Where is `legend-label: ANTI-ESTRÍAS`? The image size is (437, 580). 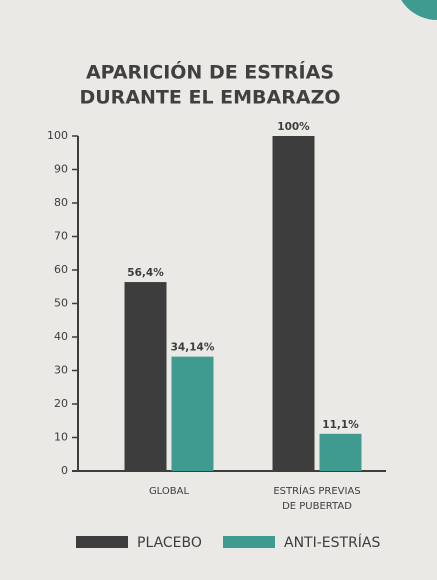 legend-label: ANTI-ESTRÍAS is located at coordinates (332, 542).